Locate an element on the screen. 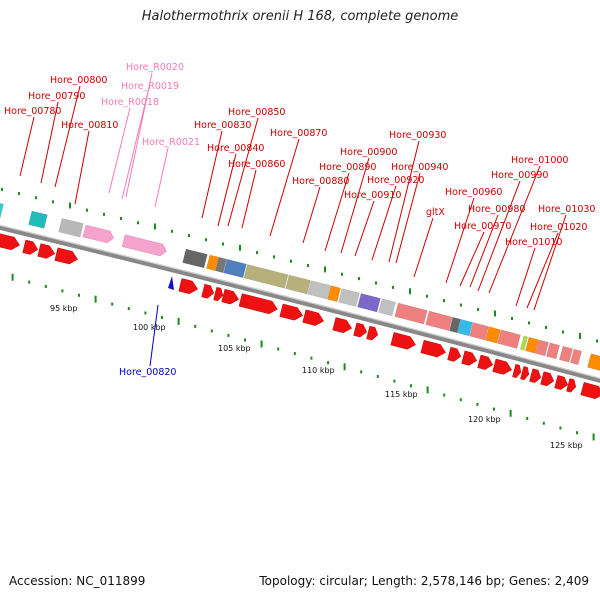  gene-label: Hore_00800 is located at coordinates (78, 80).